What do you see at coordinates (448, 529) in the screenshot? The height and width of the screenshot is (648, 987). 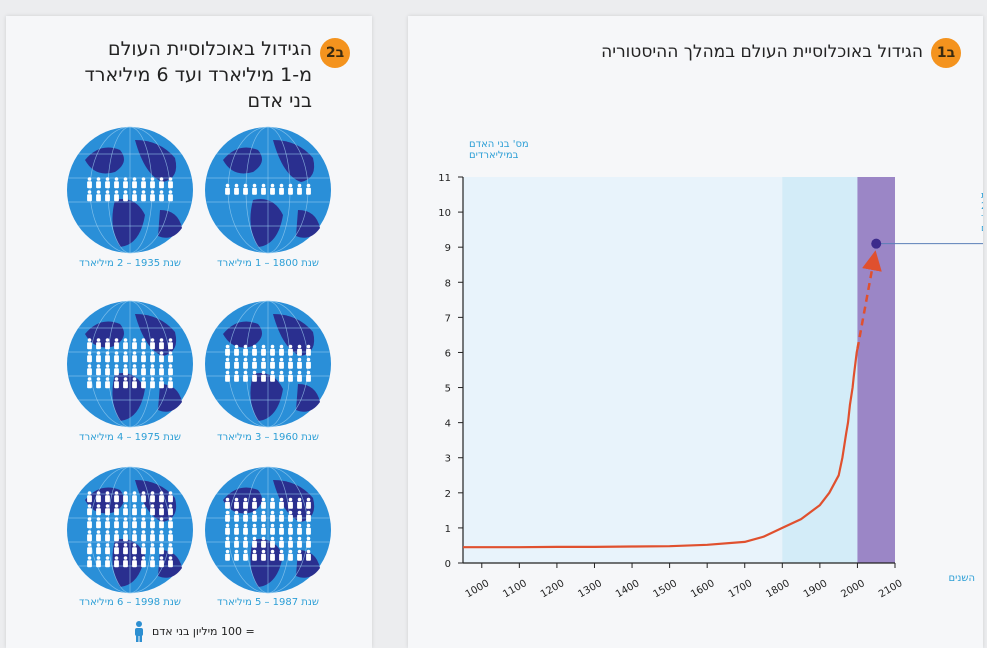 I see `y-tick-label-1: 1` at bounding box center [448, 529].